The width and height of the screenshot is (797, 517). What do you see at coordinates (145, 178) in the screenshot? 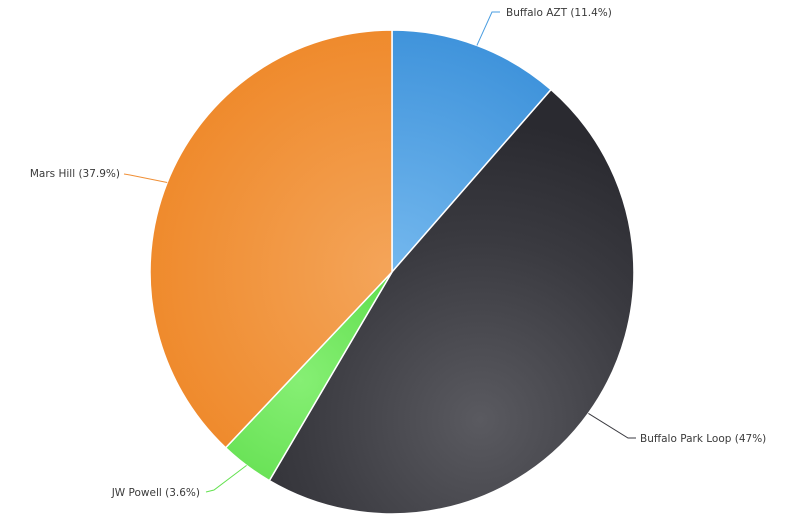
I see `leader-line-mars-hill` at bounding box center [145, 178].